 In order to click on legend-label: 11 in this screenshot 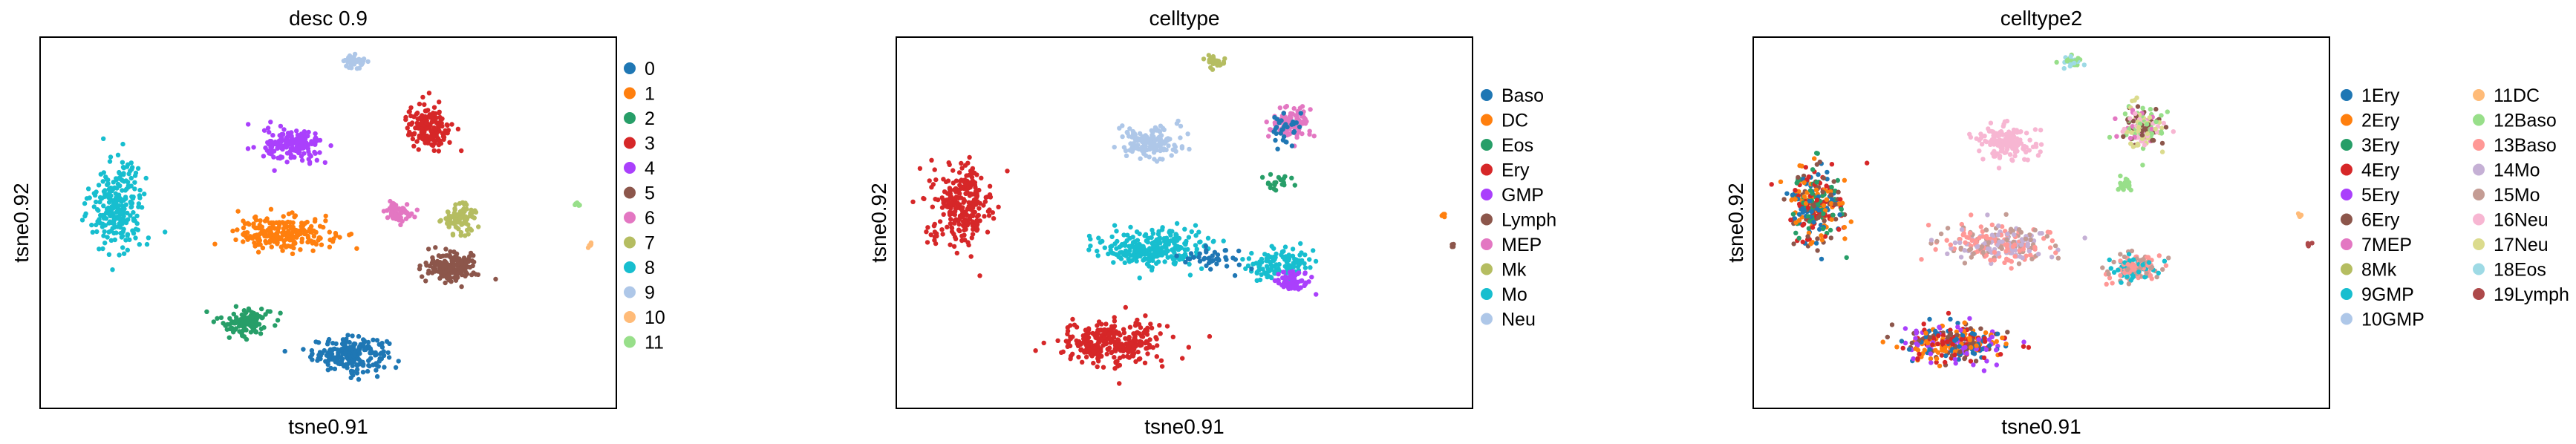, I will do `click(654, 343)`.